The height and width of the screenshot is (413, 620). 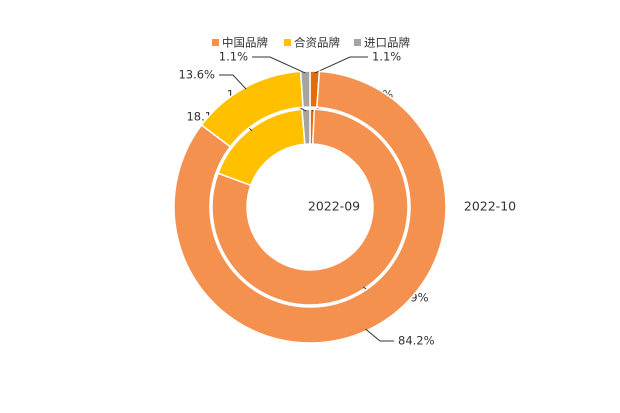 What do you see at coordinates (416, 341) in the screenshot?
I see `data-label: 84.2%` at bounding box center [416, 341].